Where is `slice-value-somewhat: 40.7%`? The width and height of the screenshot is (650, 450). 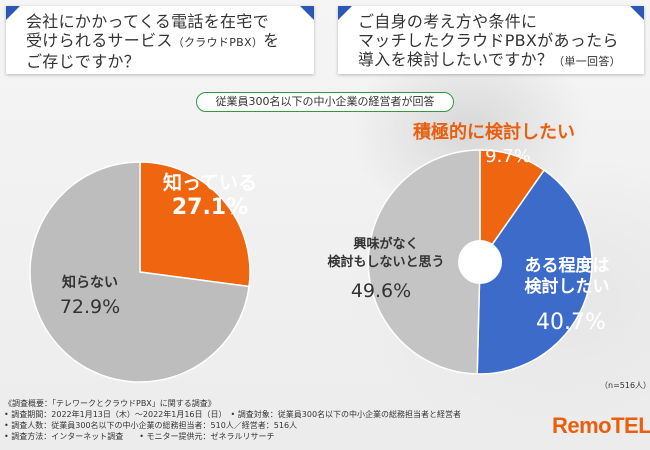
slice-value-somewhat: 40.7% is located at coordinates (571, 322).